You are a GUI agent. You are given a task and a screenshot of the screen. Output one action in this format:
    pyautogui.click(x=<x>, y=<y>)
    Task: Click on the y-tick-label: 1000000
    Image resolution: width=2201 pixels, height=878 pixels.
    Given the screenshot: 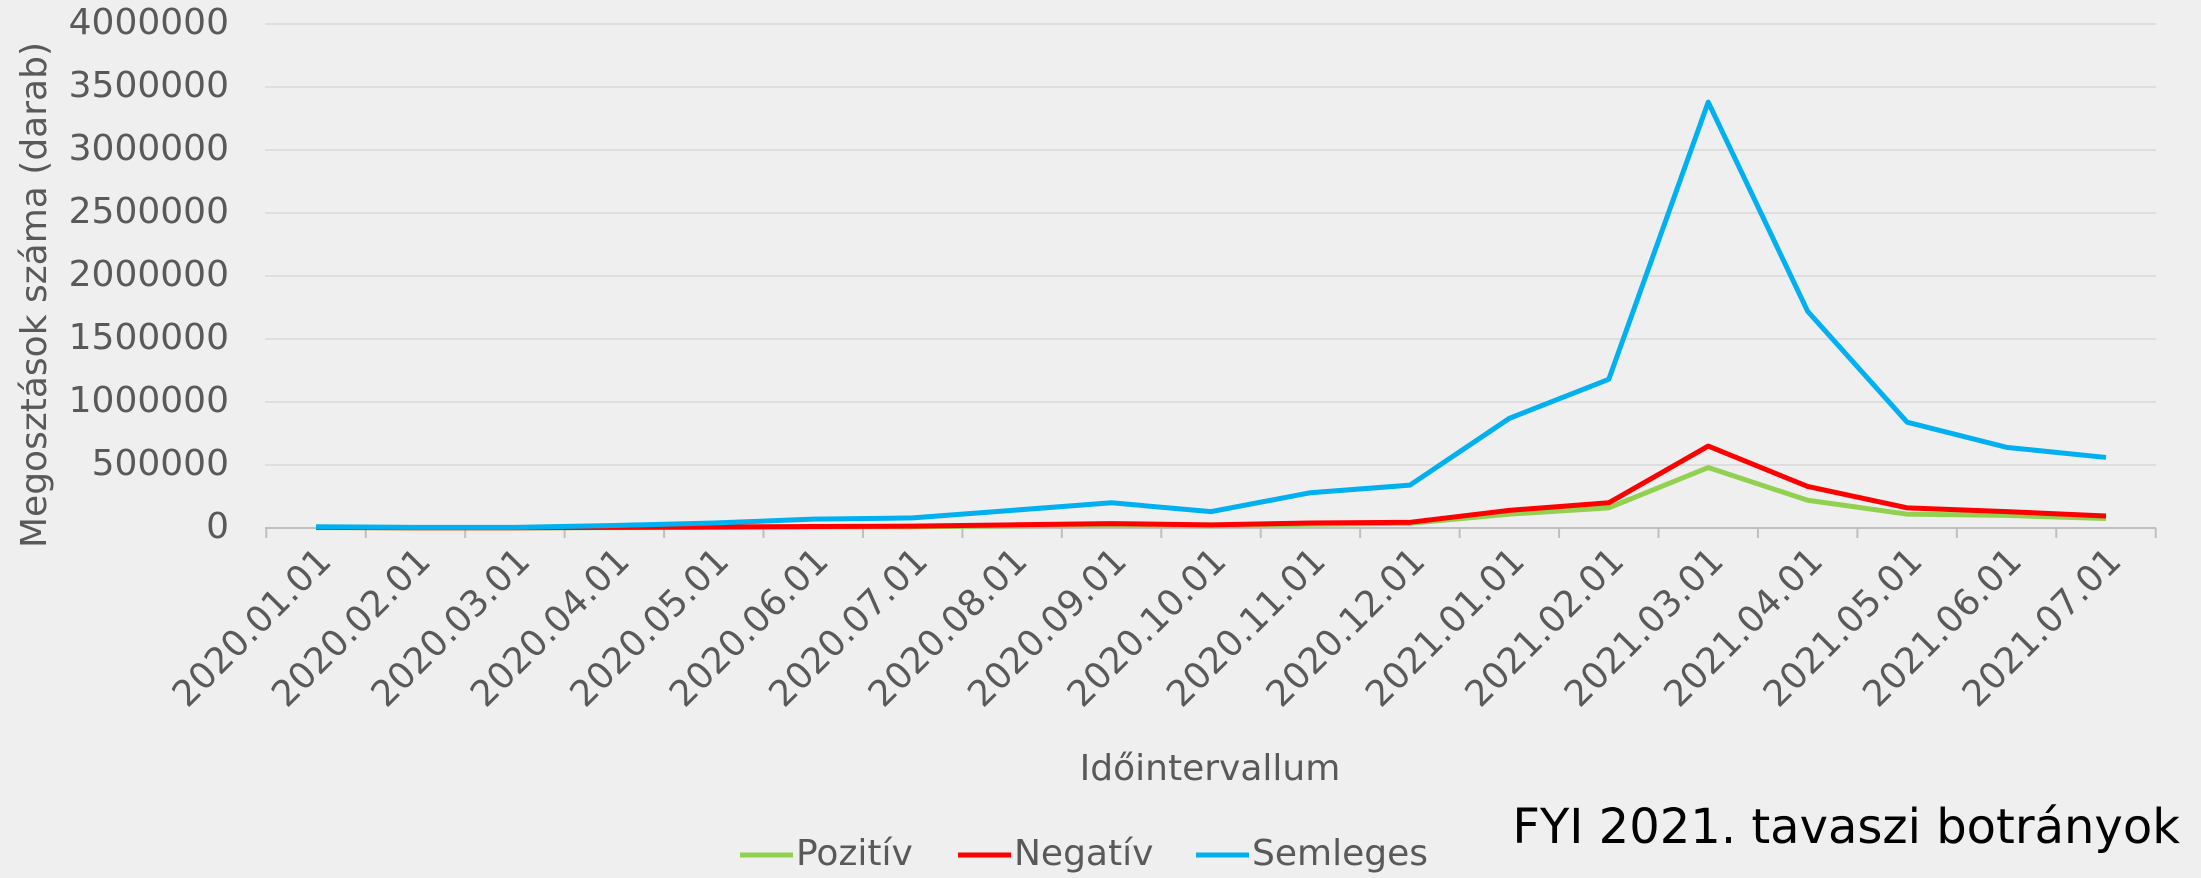 What is the action you would take?
    pyautogui.click(x=149, y=400)
    